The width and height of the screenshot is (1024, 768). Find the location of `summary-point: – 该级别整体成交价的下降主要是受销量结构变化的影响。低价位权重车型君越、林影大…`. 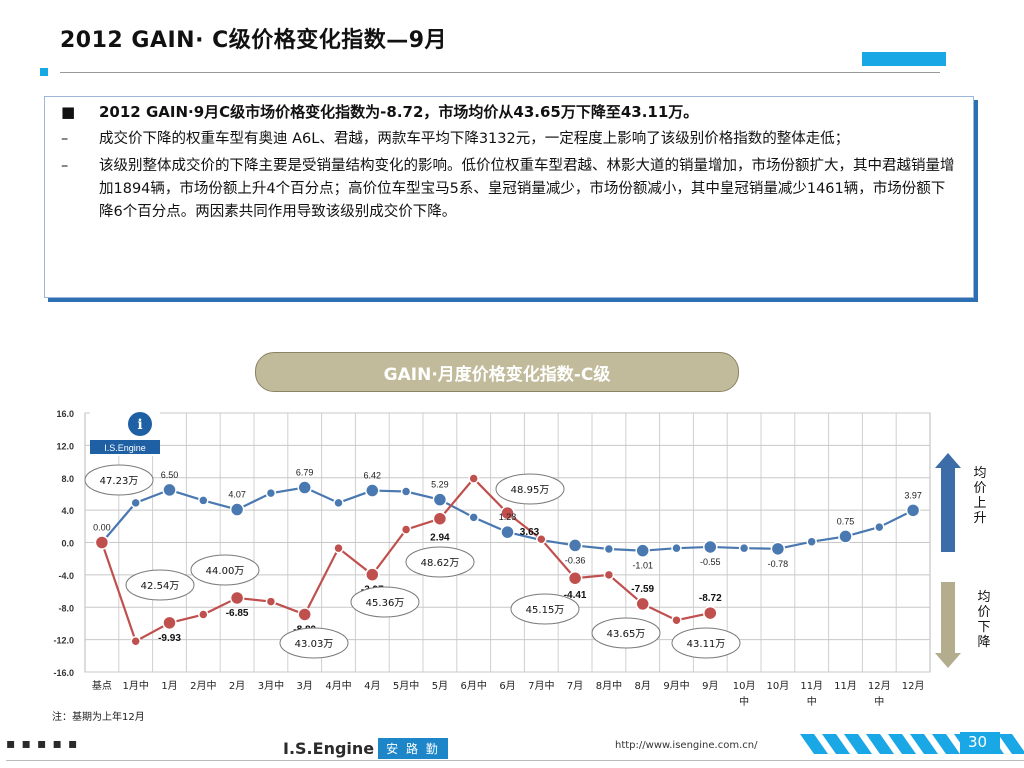

summary-point: – 该级别整体成交价的下降主要是受销量结构变化的影响。低价位权重车型君越、林影大… is located at coordinates (505, 189).